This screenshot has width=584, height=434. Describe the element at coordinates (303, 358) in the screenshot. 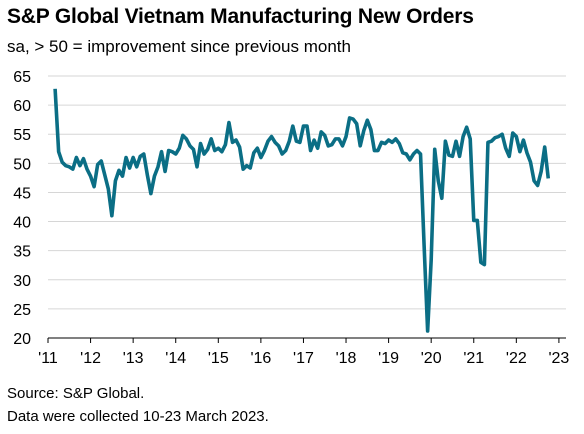

I see `x-tick-label: '17` at that location.